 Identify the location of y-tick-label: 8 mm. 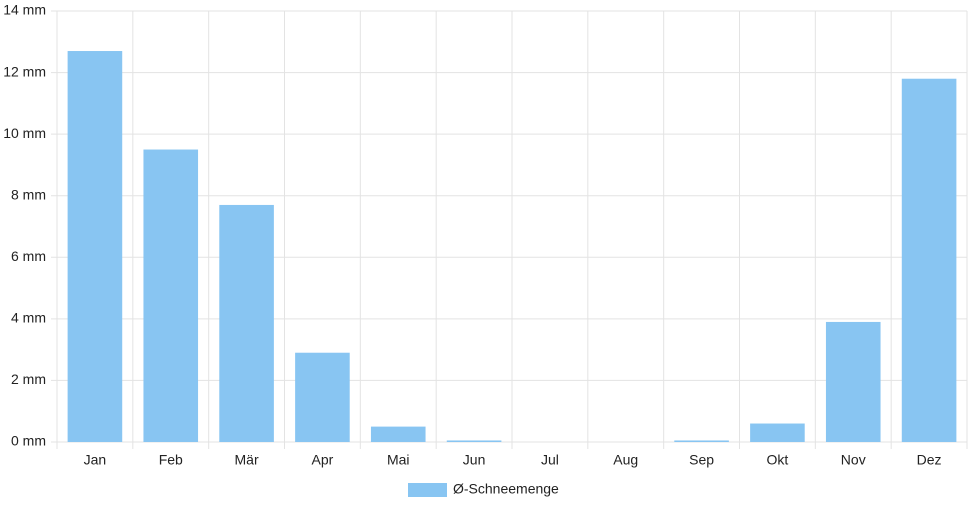
(28, 194).